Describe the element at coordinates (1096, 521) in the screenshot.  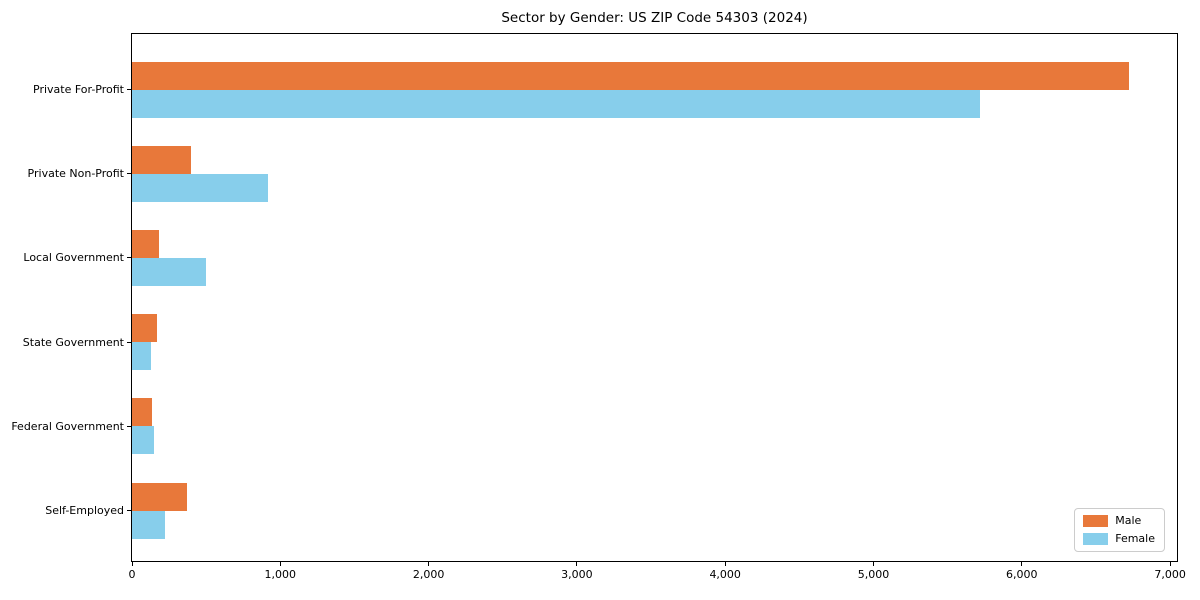
I see `male-swatch` at that location.